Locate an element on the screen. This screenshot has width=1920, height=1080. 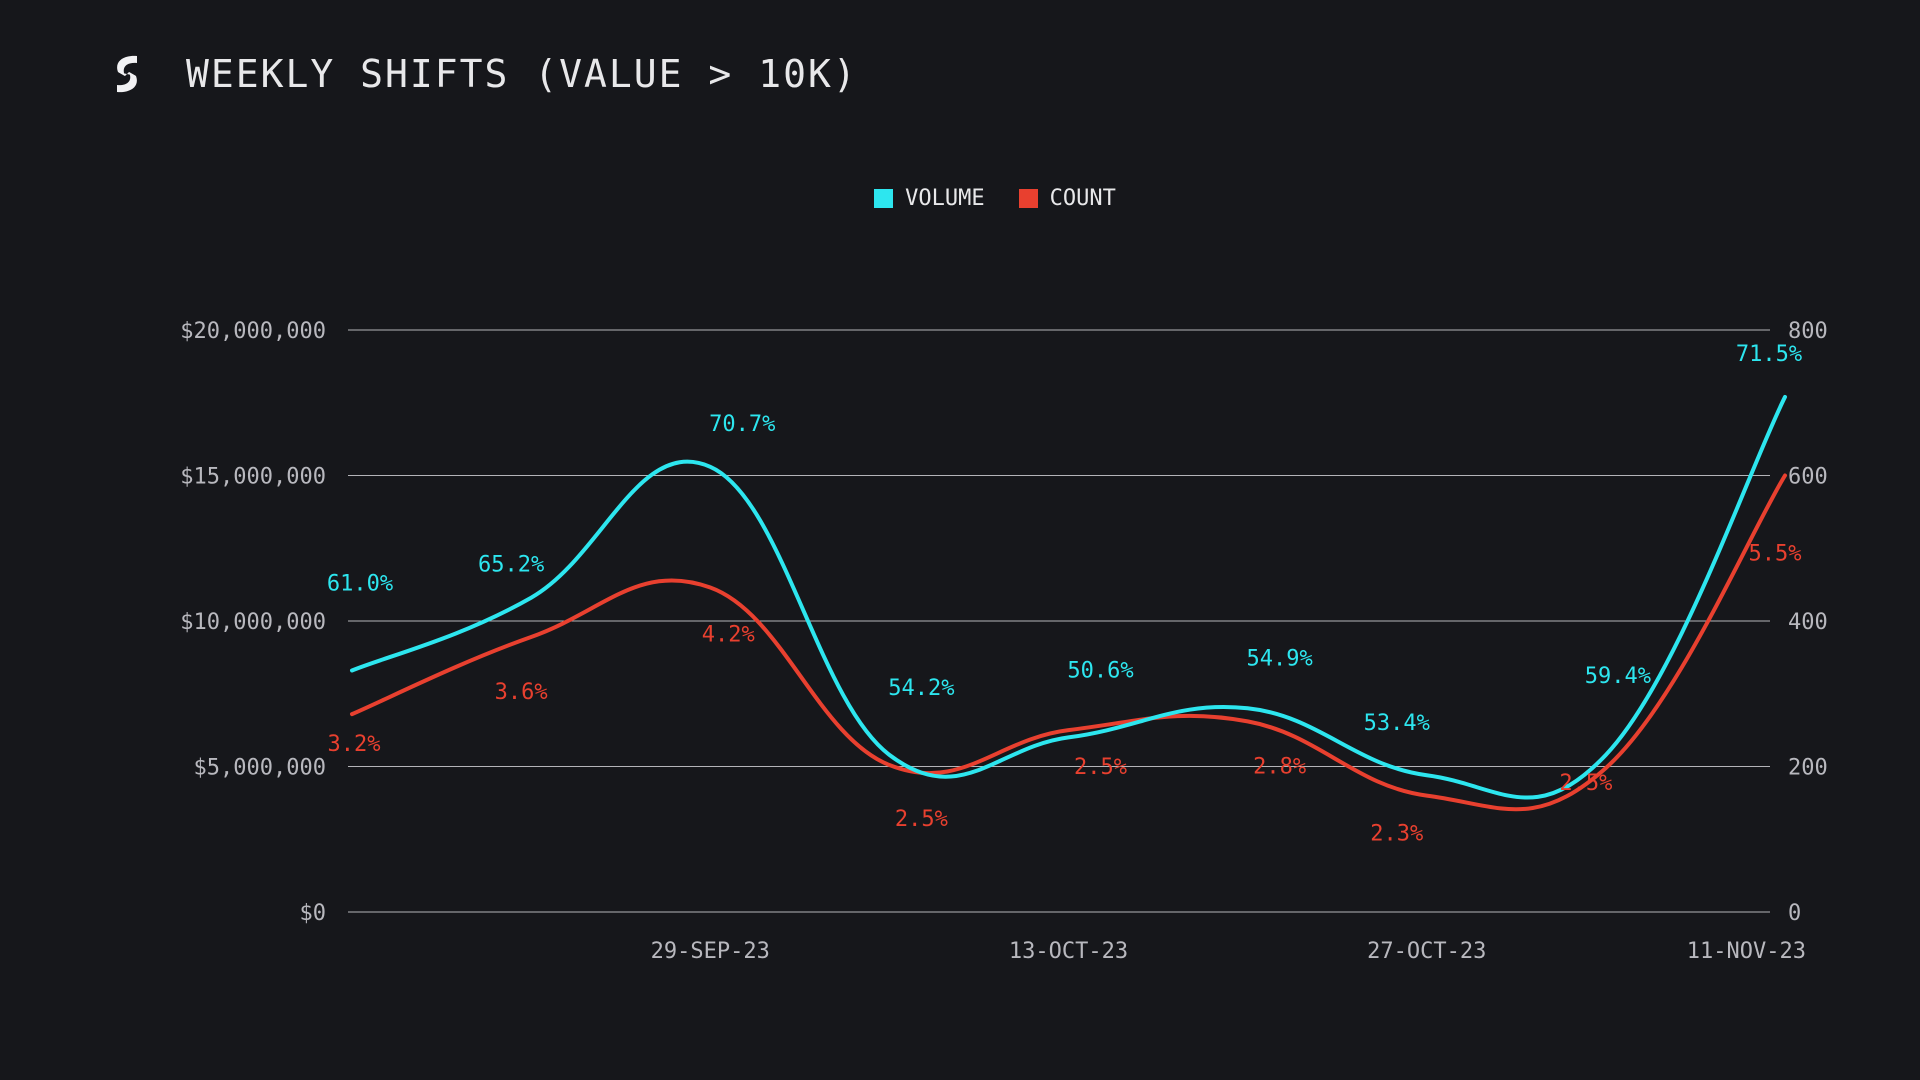
data-label-count: 4.2% is located at coordinates (728, 635).